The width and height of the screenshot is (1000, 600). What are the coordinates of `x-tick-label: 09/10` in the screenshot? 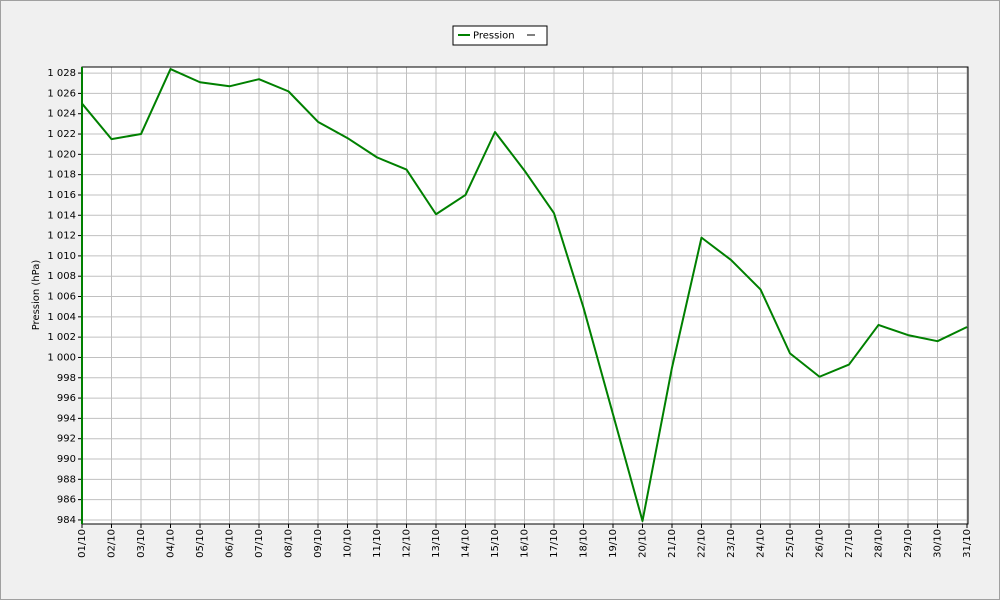 It's located at (318, 543).